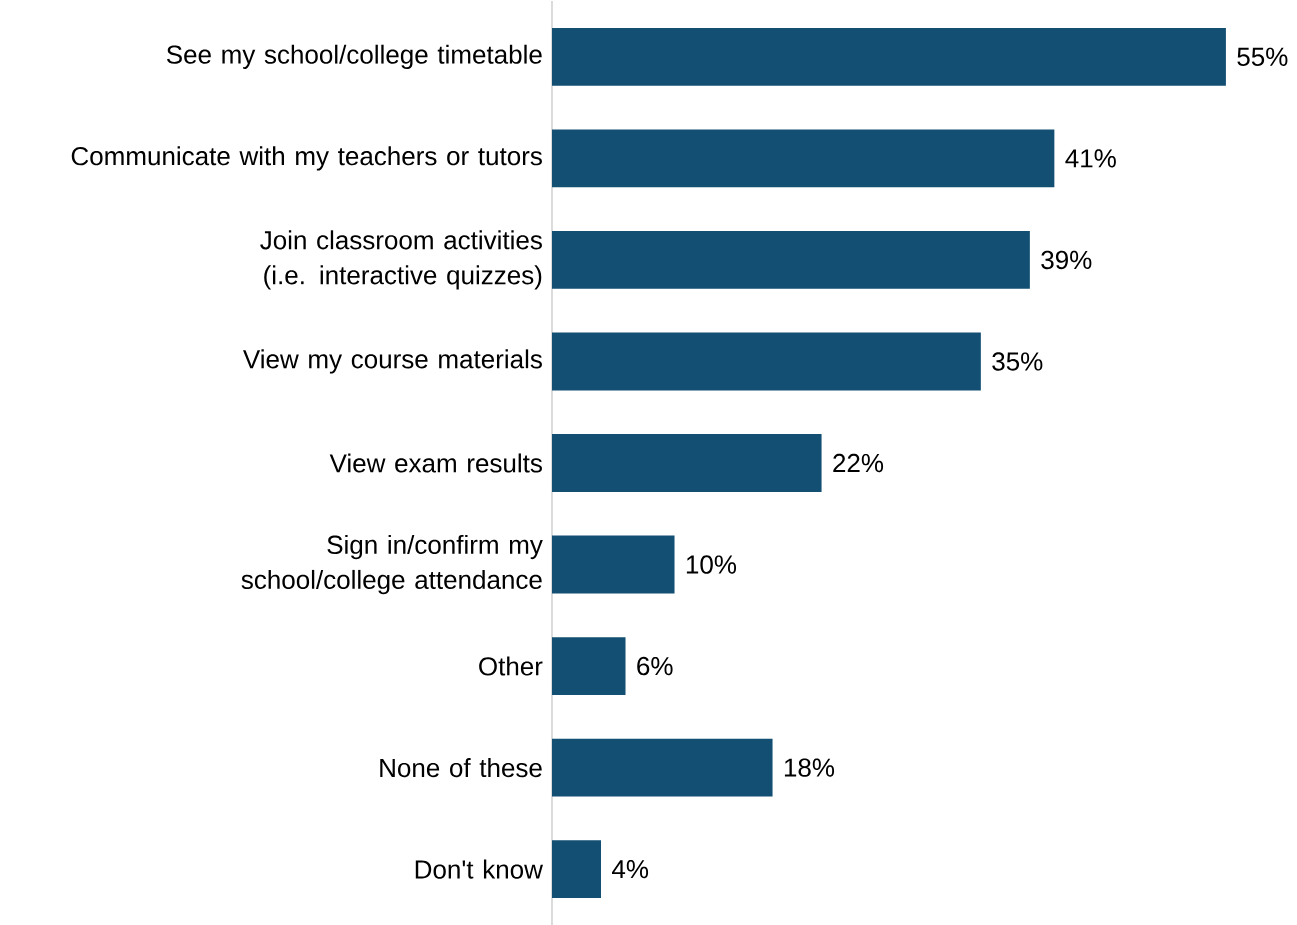 The width and height of the screenshot is (1297, 925). Describe the element at coordinates (401, 260) in the screenshot. I see `y-tick-label: Join classroom activities (i.e. interactive quizzes)` at that location.